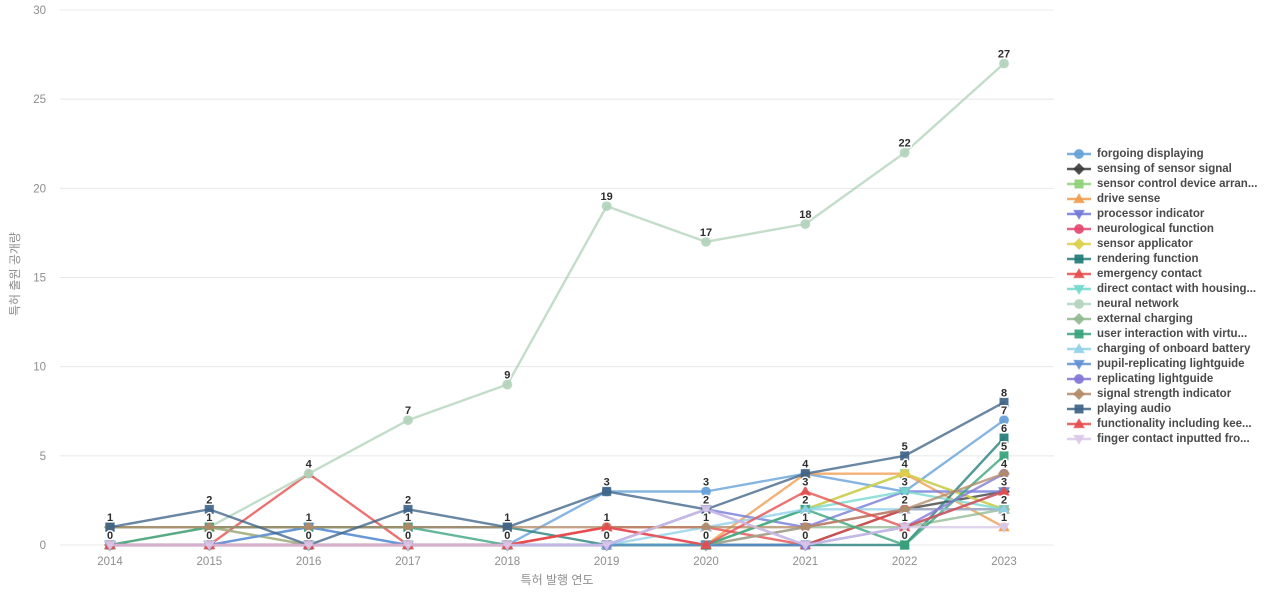 This screenshot has height=600, width=1280. Describe the element at coordinates (1079, 319) in the screenshot. I see `data-point-external-charging` at that location.